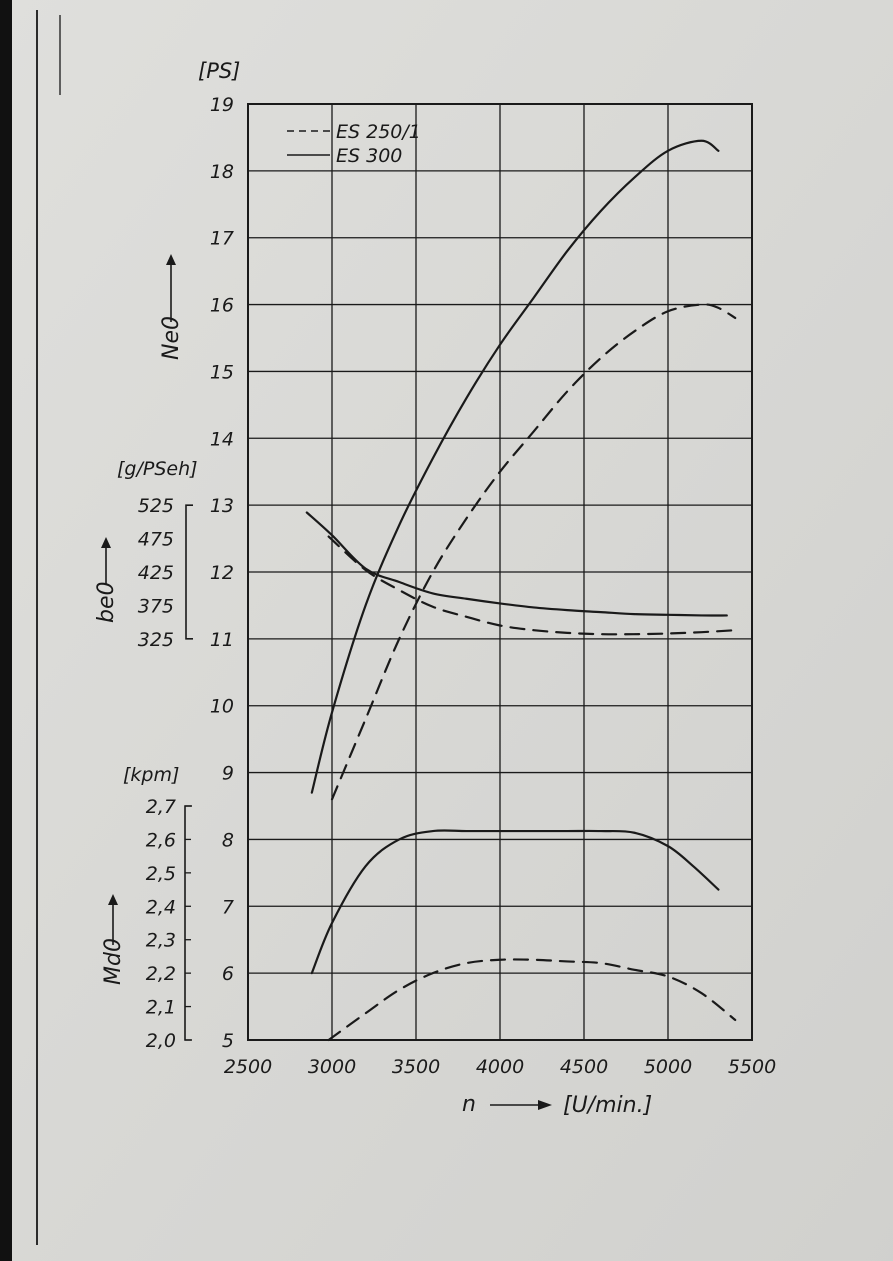 Image resolution: width=893 pixels, height=1261 pixels. I want to click on power-tick-label: 5, so click(228, 1041).